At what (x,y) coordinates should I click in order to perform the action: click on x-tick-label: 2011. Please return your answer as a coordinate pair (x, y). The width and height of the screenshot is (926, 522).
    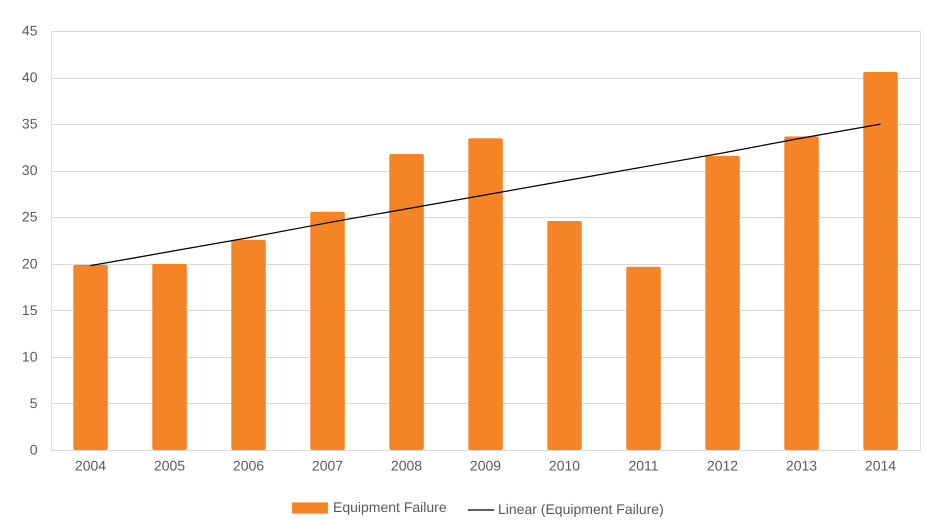
    Looking at the image, I should click on (643, 466).